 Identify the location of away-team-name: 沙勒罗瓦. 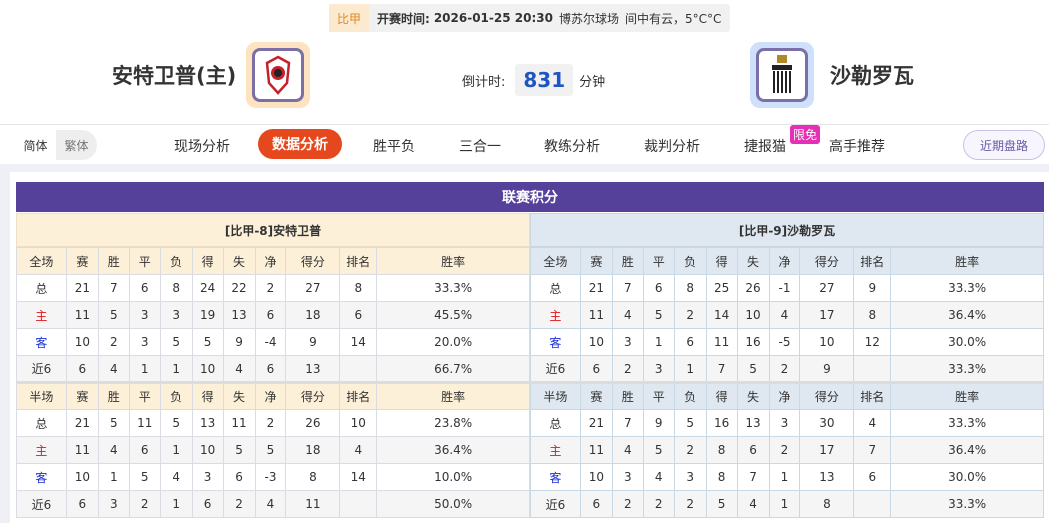
(872, 76).